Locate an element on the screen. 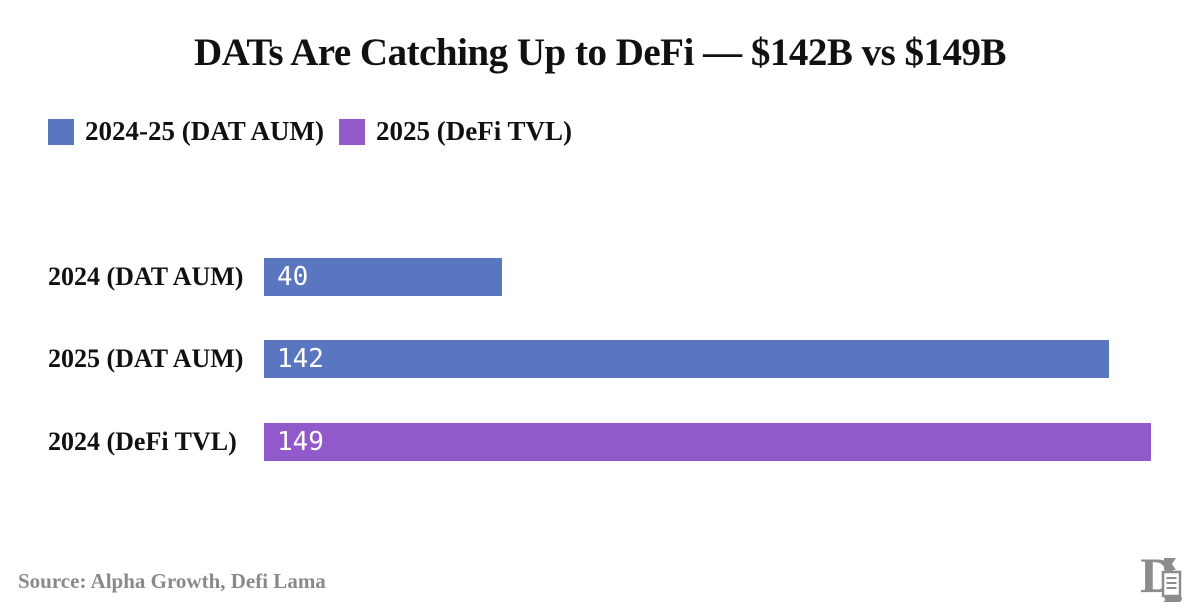 The height and width of the screenshot is (609, 1200). bar-2024-defi-tvl: 149 is located at coordinates (707, 442).